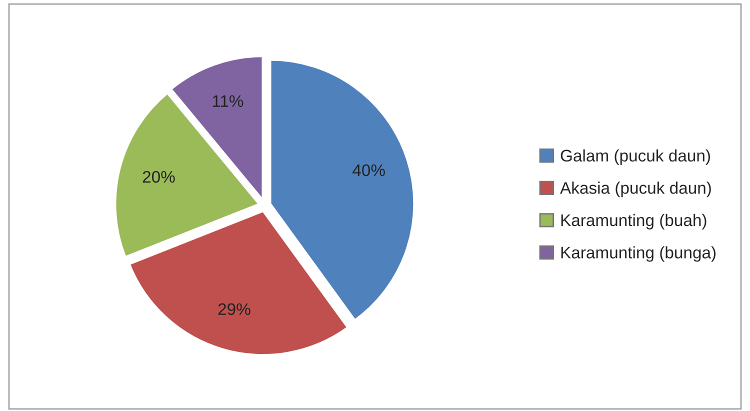  Describe the element at coordinates (633, 222) in the screenshot. I see `legend-label: Karamunting (buah)` at that location.